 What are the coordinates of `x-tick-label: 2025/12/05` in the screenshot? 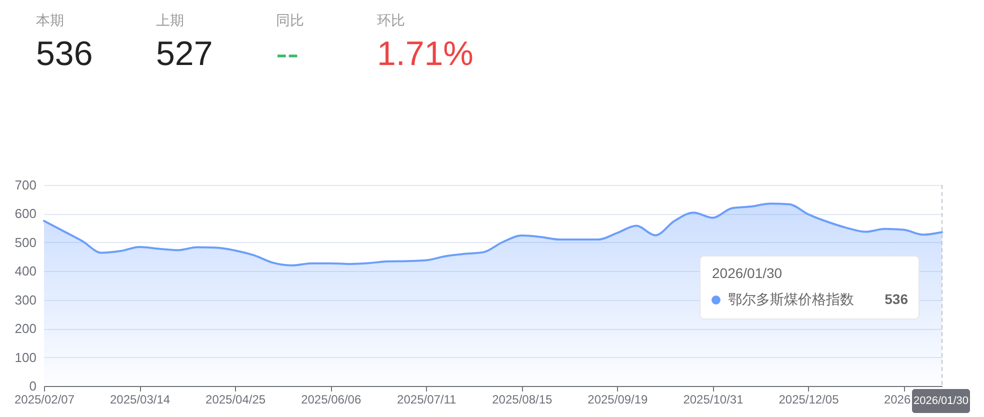 It's located at (809, 399).